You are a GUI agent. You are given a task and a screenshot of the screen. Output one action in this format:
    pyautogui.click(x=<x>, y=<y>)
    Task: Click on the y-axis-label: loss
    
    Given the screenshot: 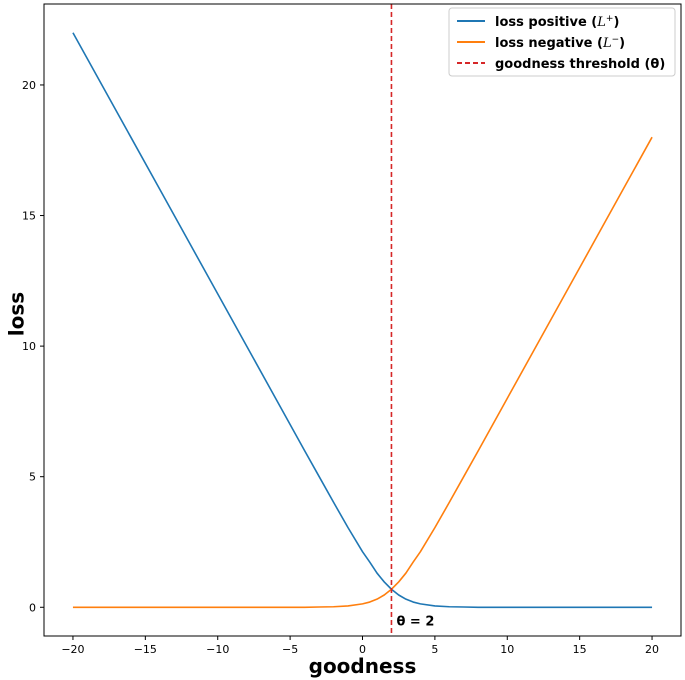 What is the action you would take?
    pyautogui.click(x=17, y=314)
    